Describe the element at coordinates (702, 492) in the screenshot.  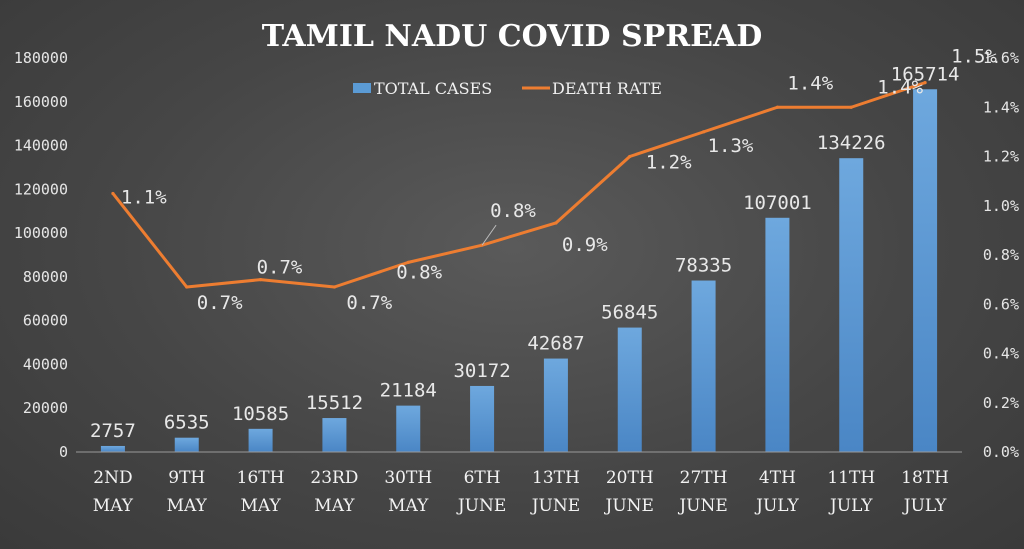
I see `category-label: 27TH JUNE` at that location.